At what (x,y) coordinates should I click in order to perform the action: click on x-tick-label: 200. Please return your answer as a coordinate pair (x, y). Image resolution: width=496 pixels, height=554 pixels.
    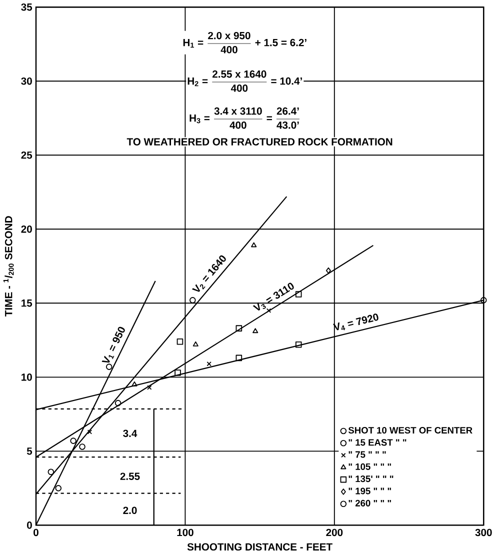
    Looking at the image, I should click on (334, 532).